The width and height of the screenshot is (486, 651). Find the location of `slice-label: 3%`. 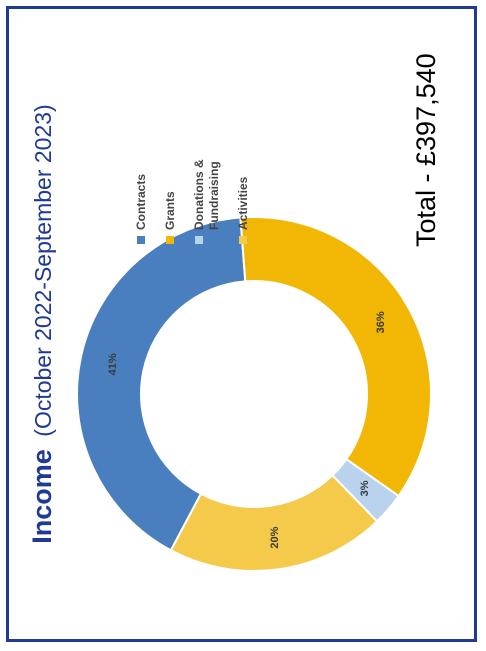

slice-label: 3% is located at coordinates (365, 488).